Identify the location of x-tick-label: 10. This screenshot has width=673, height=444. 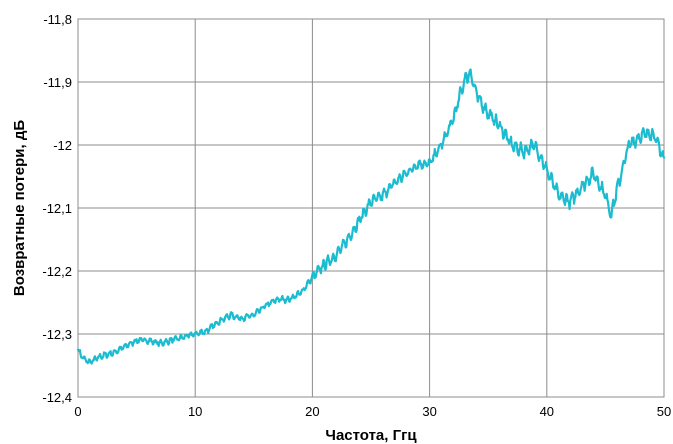
(195, 411).